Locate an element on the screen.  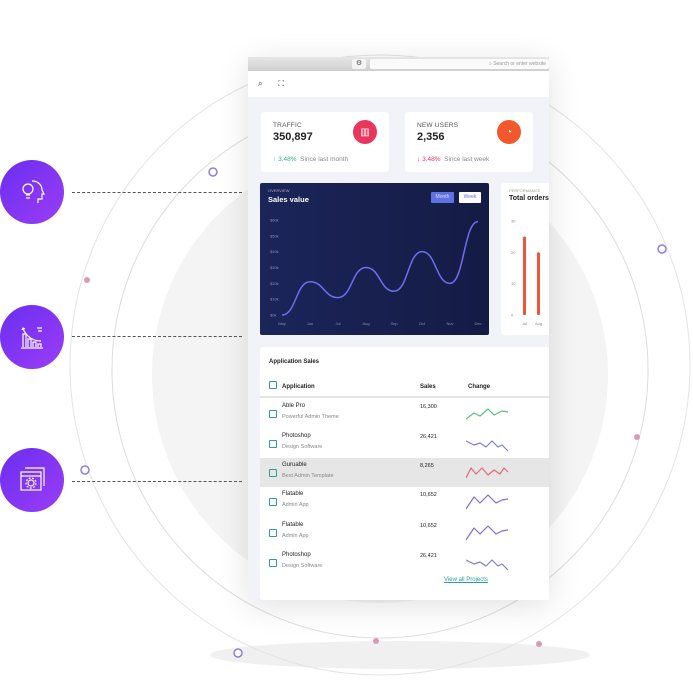
app-description: Admin App is located at coordinates (295, 505).